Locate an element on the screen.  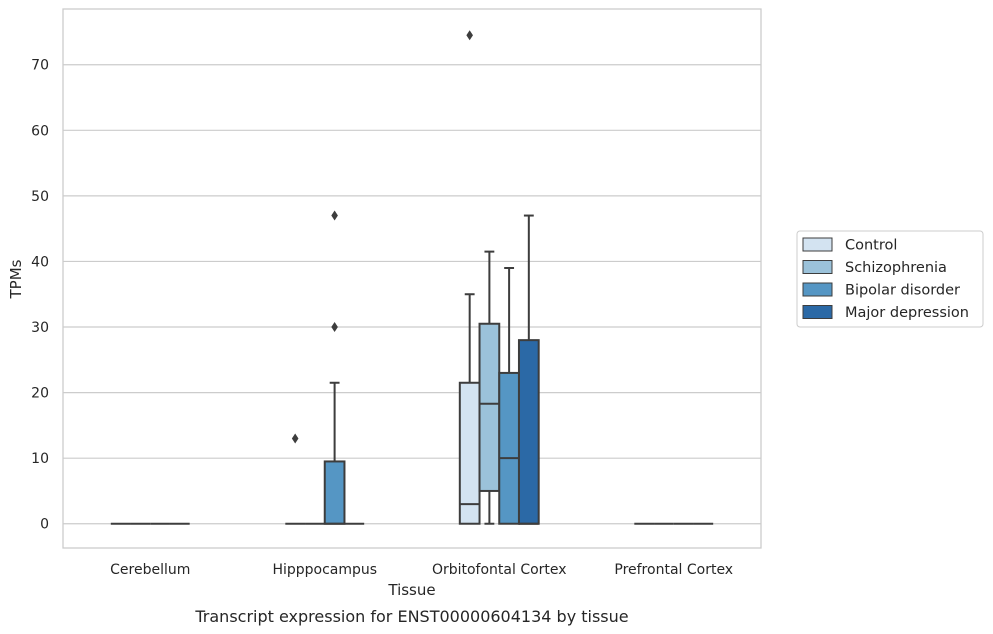
legend-label: Control is located at coordinates (871, 246).